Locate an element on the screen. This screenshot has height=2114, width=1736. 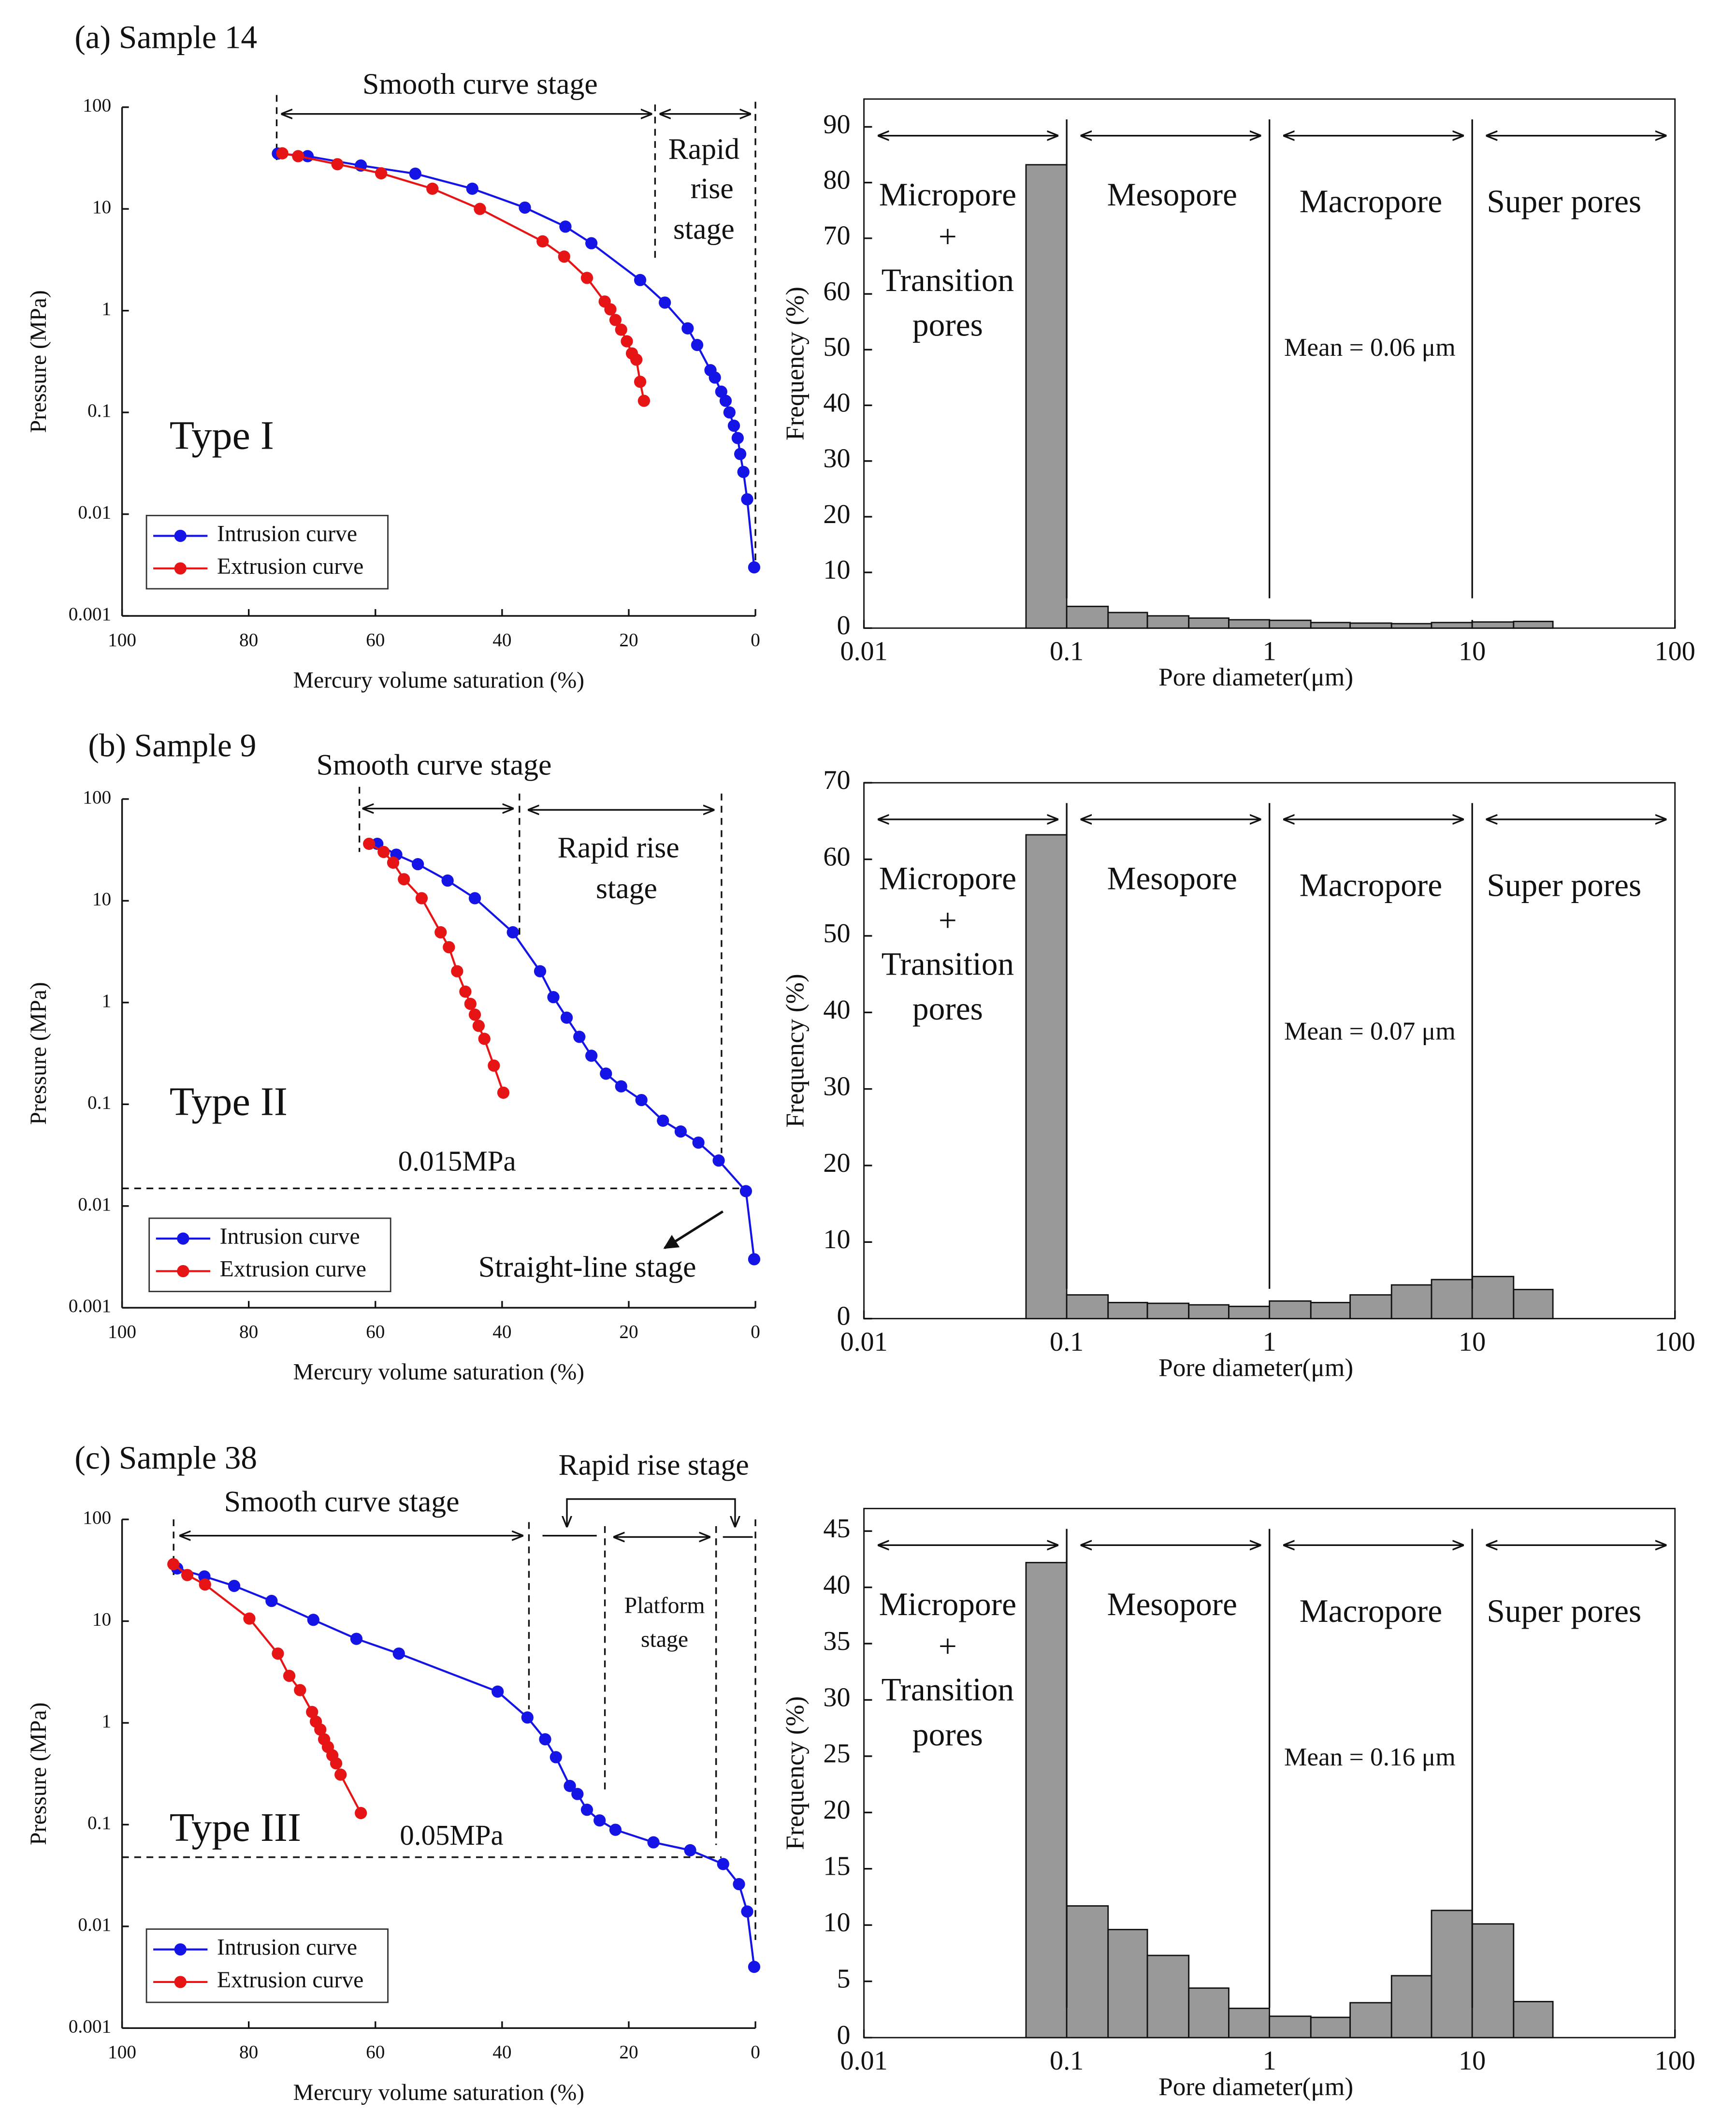
class-label: Macropore is located at coordinates (1371, 1611).